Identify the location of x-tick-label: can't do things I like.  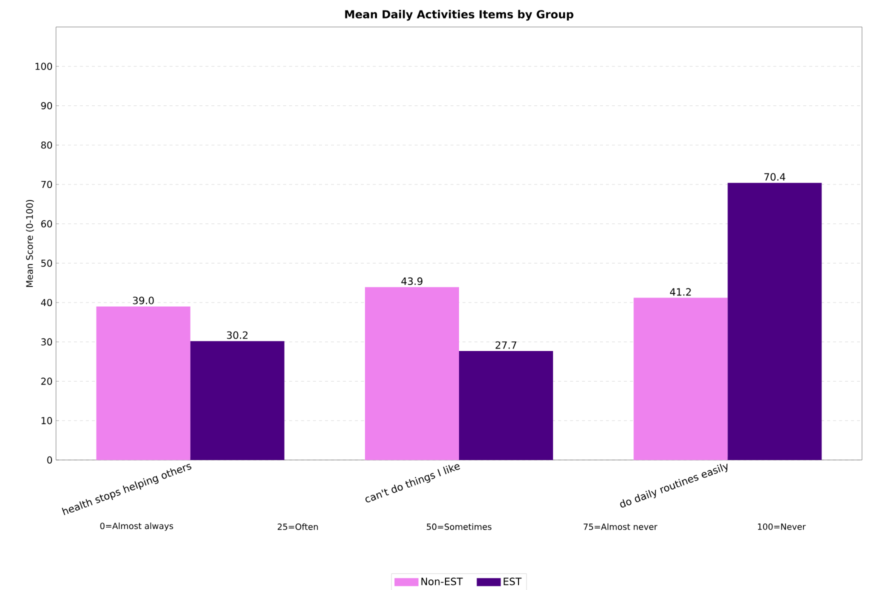
(412, 483).